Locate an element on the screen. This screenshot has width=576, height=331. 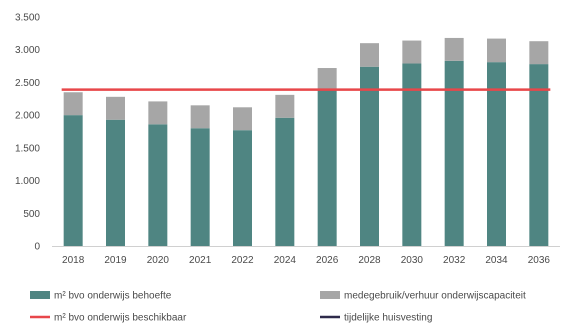
bar-behoefte-2036 is located at coordinates (539, 155).